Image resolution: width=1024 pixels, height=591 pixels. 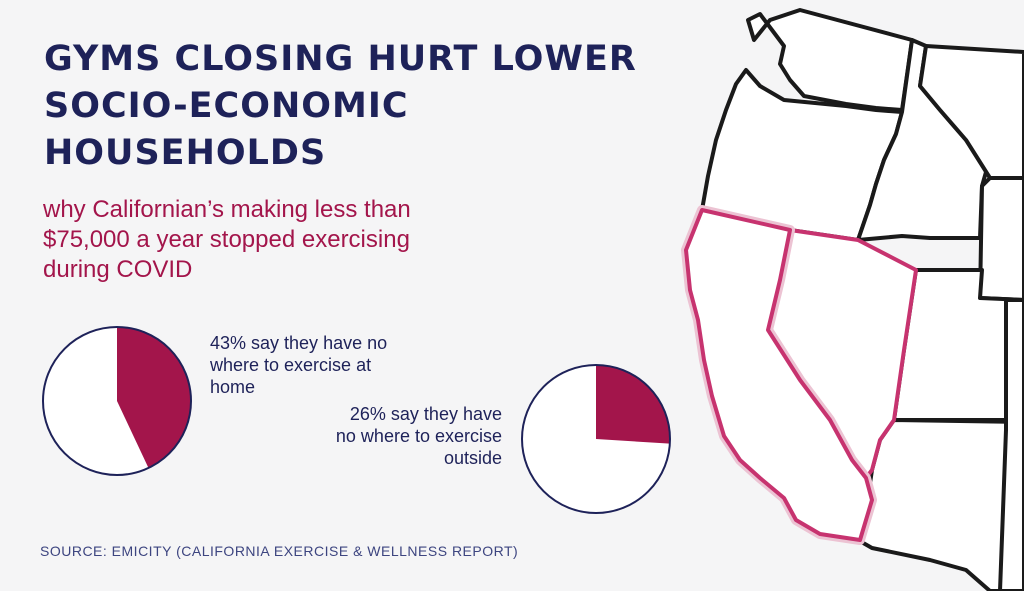 I want to click on pie-chart-home, so click(x=117, y=401).